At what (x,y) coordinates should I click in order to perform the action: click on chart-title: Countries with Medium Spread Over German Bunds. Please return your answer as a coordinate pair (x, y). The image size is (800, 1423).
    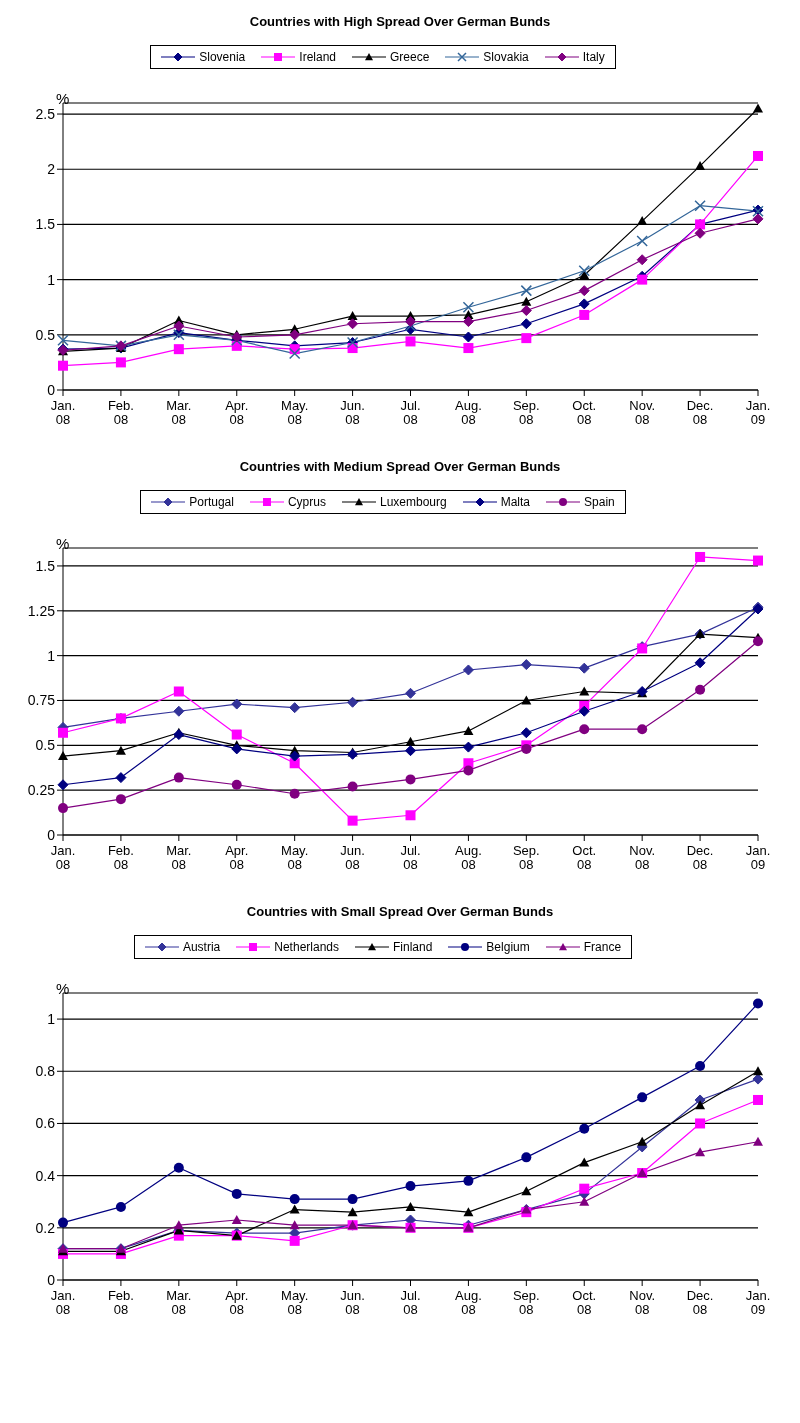
    Looking at the image, I should click on (400, 466).